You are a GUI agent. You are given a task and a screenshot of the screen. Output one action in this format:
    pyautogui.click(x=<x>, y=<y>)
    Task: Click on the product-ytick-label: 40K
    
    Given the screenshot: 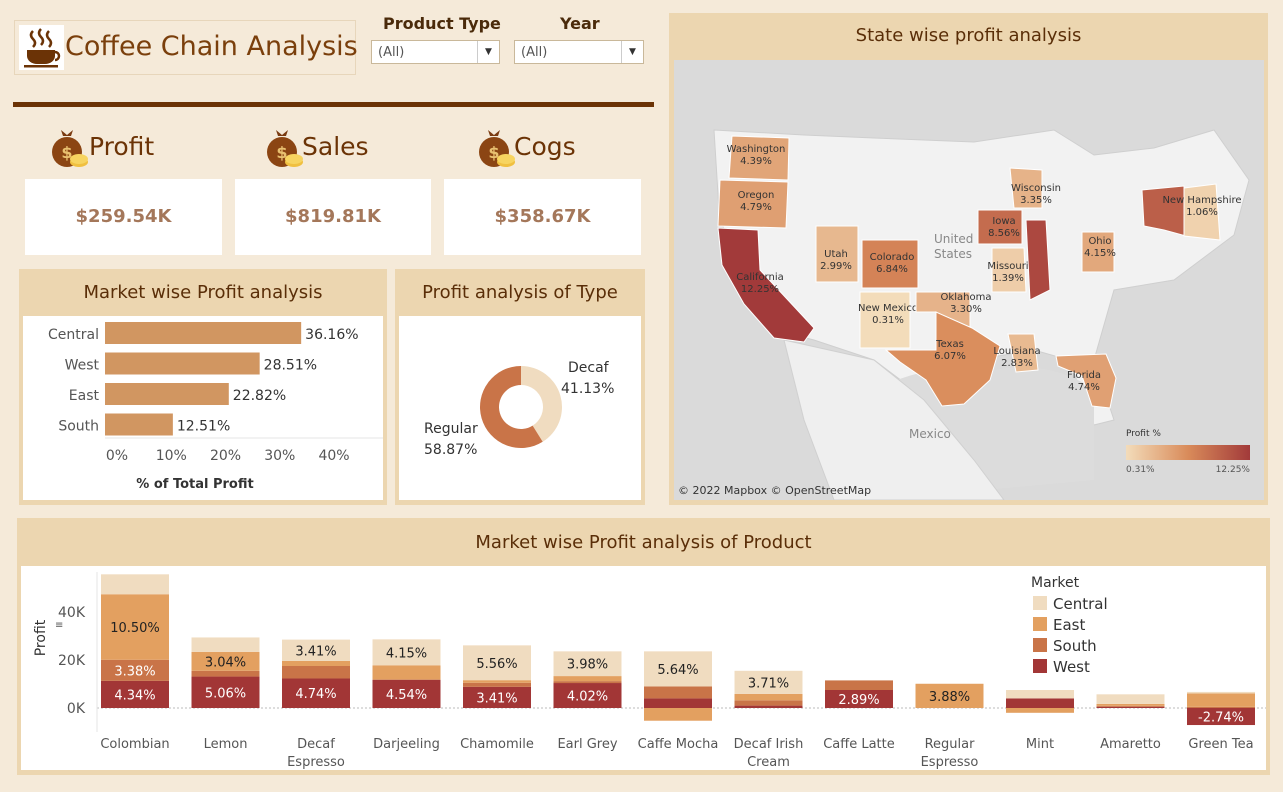 What is the action you would take?
    pyautogui.click(x=72, y=613)
    